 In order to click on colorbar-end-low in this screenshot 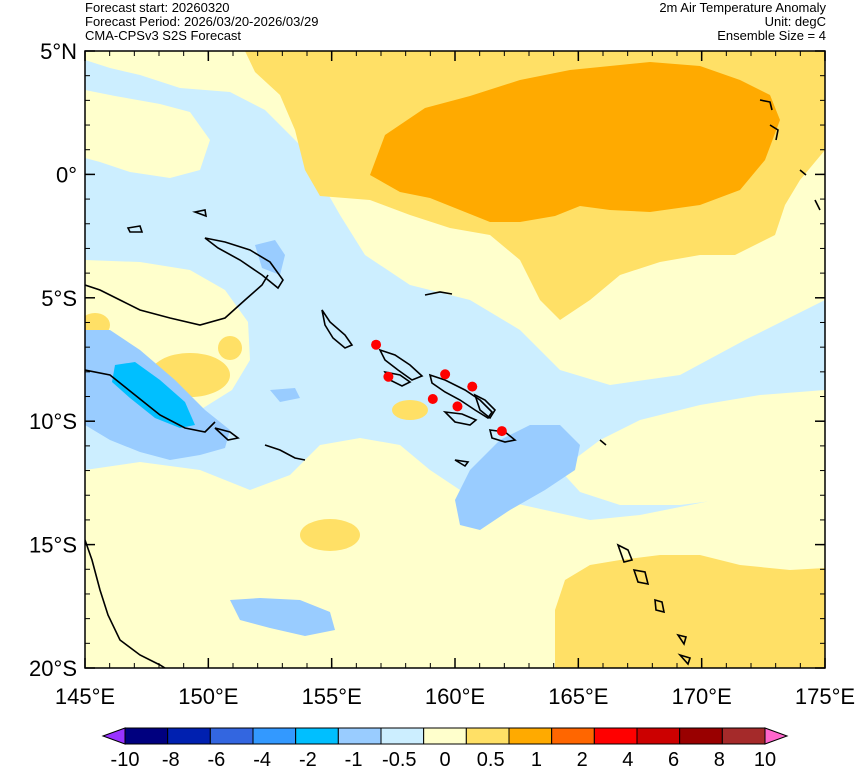, I will do `click(113, 736)`.